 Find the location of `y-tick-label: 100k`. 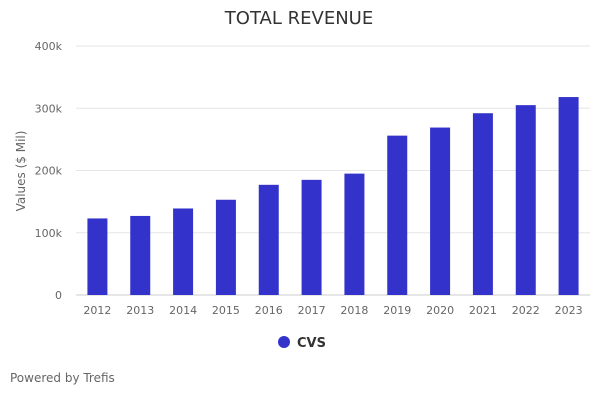

y-tick-label: 100k is located at coordinates (49, 233).